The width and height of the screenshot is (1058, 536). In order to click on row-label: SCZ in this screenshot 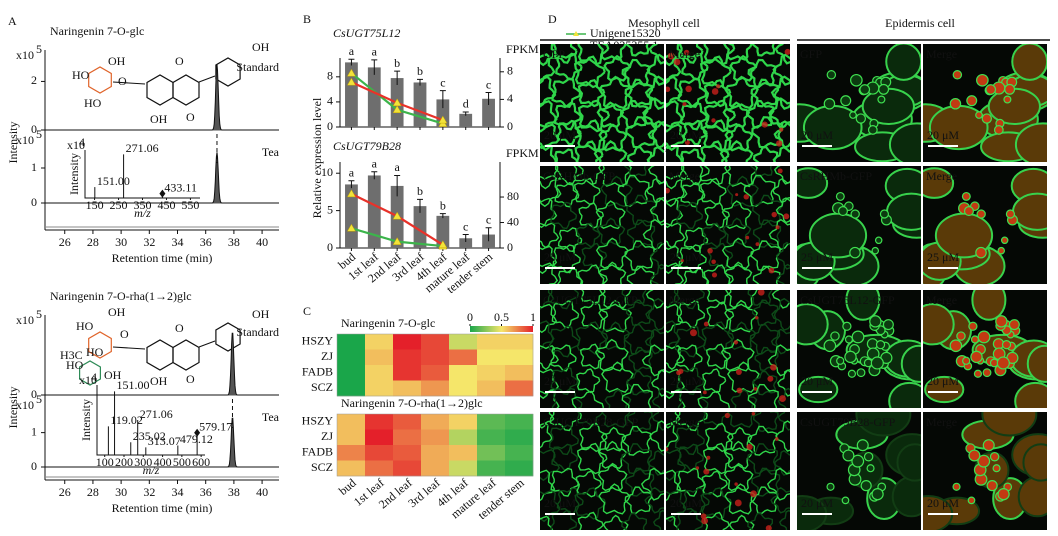, I will do `click(322, 467)`.